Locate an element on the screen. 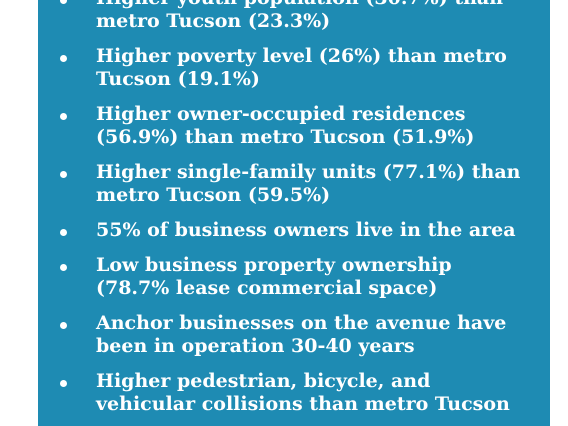 The image size is (568, 426). item-line: Anchor businesses on the avenue have is located at coordinates (301, 323).